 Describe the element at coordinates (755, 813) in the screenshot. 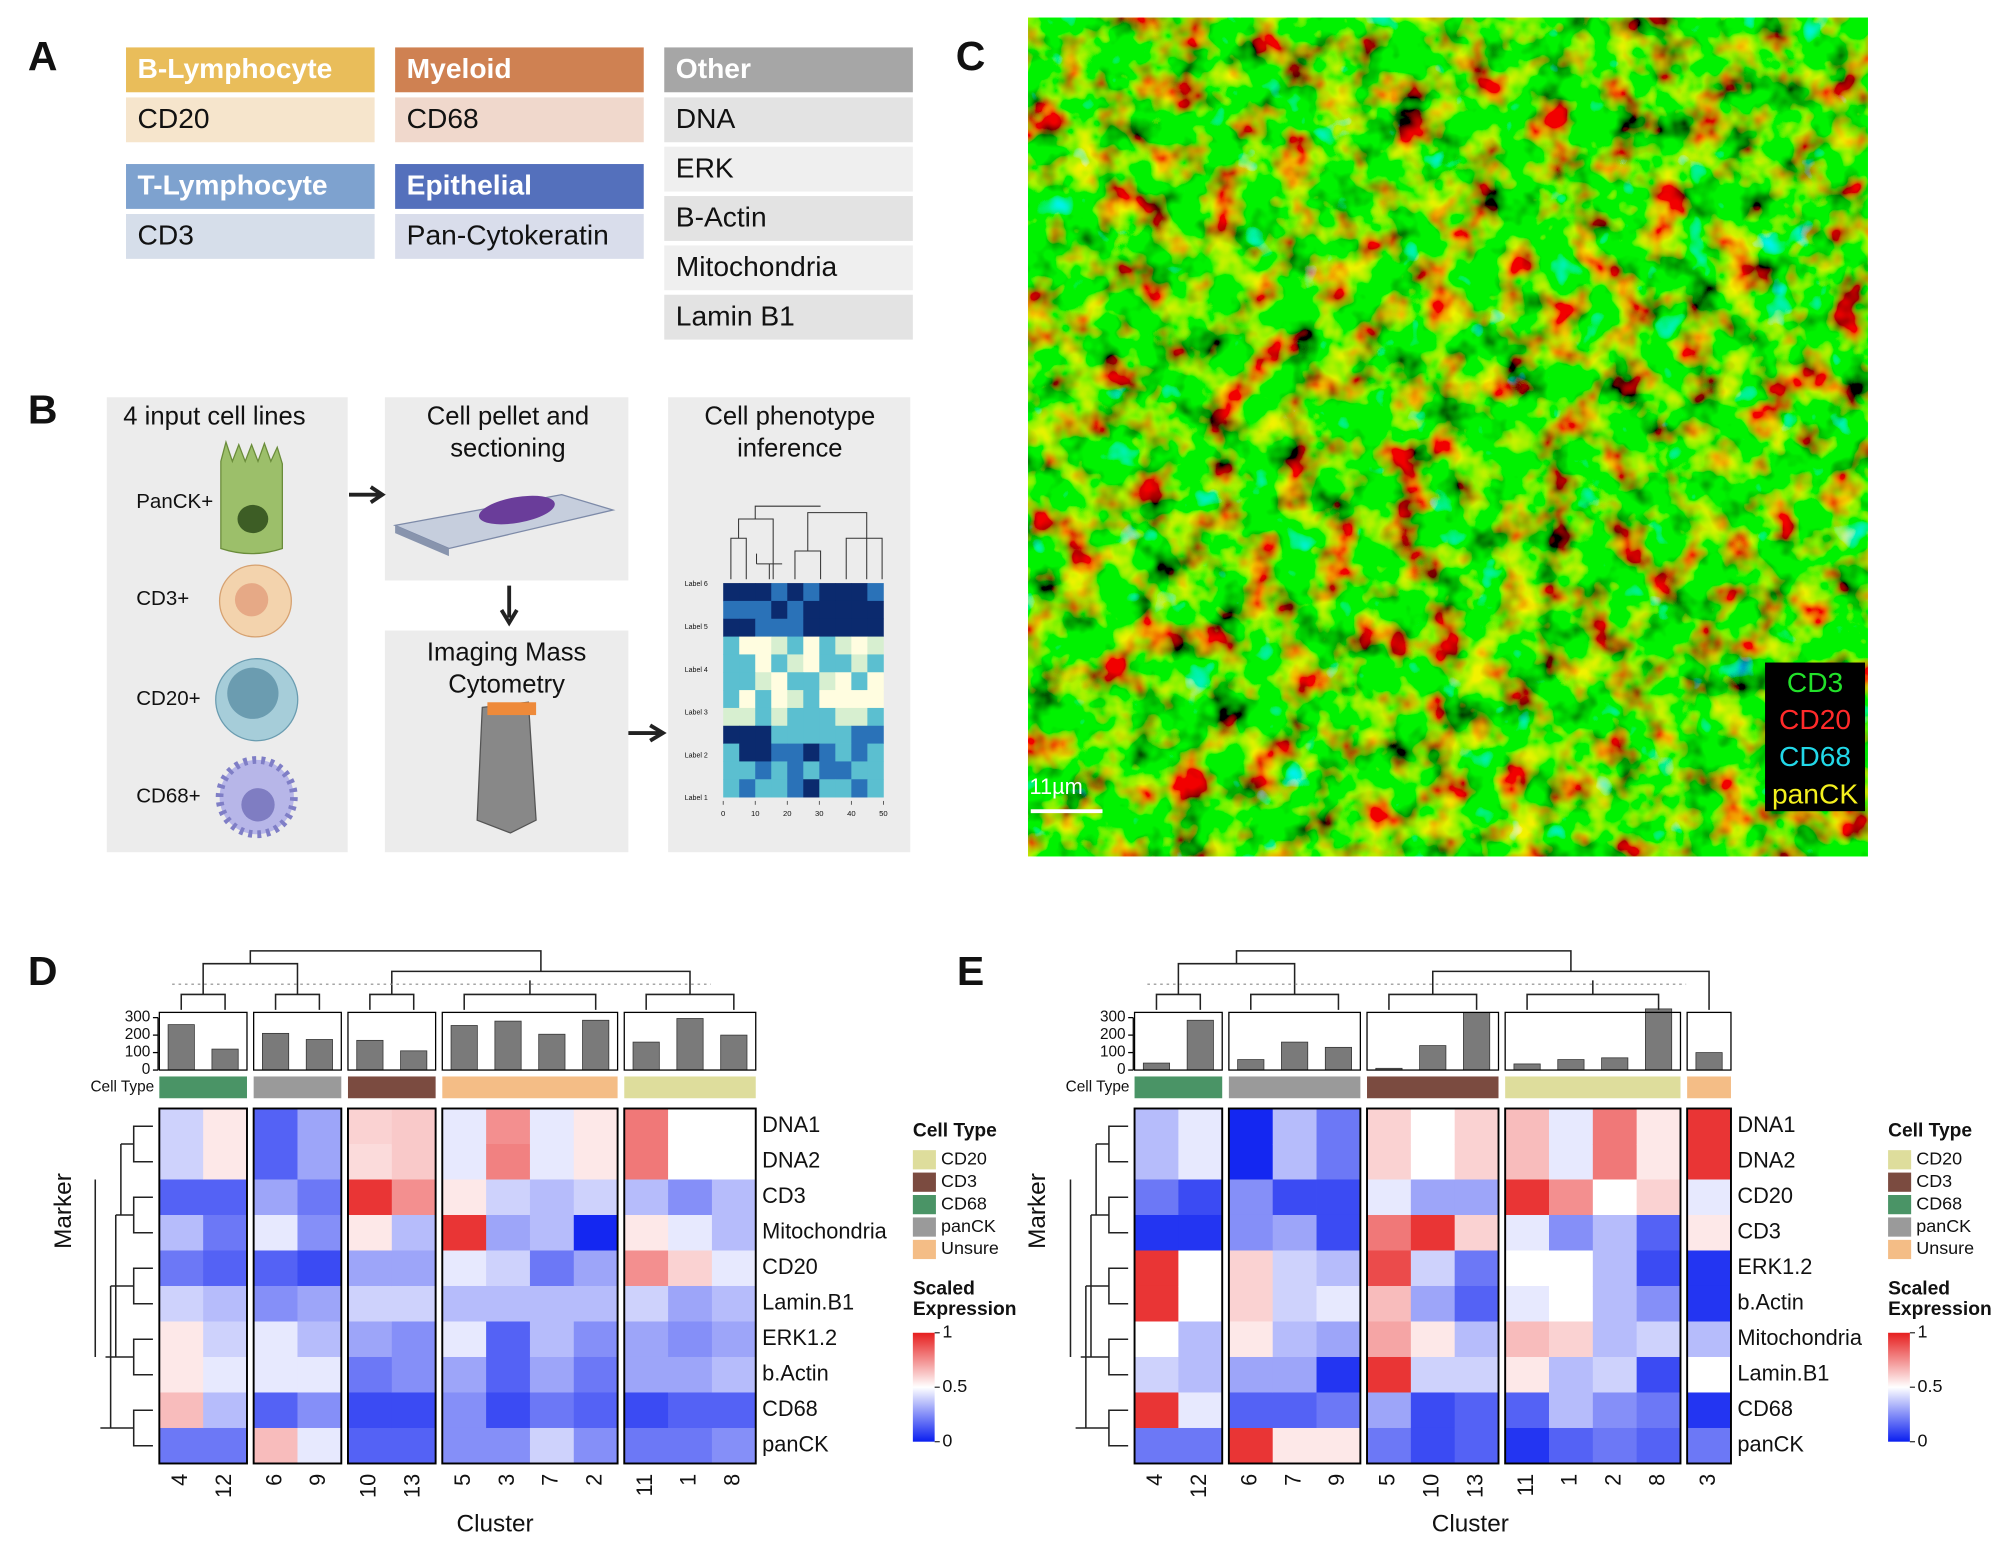

I see `mini-tick-label: 10` at that location.